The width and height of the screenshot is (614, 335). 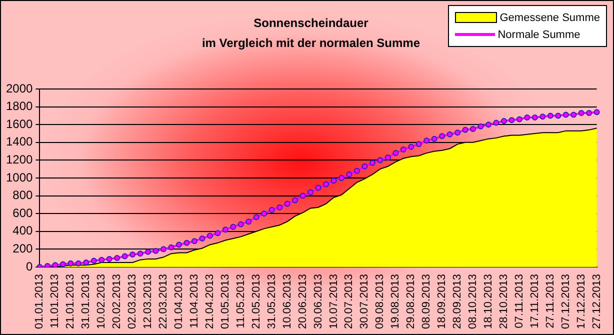 What do you see at coordinates (20, 159) in the screenshot?
I see `y-tick-label: 1200` at bounding box center [20, 159].